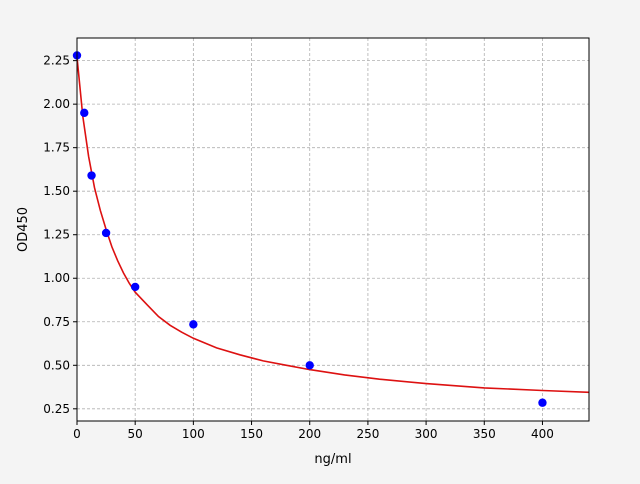  I want to click on x-tick-label: 250, so click(367, 434).